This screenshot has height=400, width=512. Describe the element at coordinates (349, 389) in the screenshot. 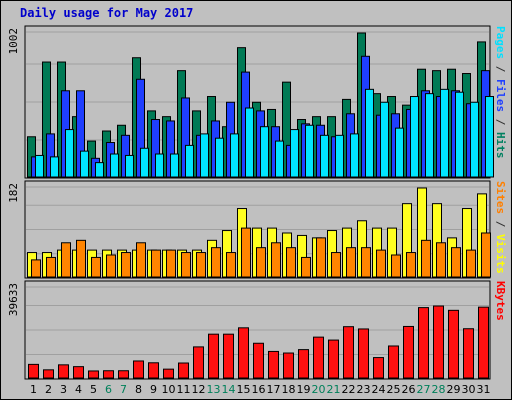

I see `x-tick-label-day-22: 22` at that location.